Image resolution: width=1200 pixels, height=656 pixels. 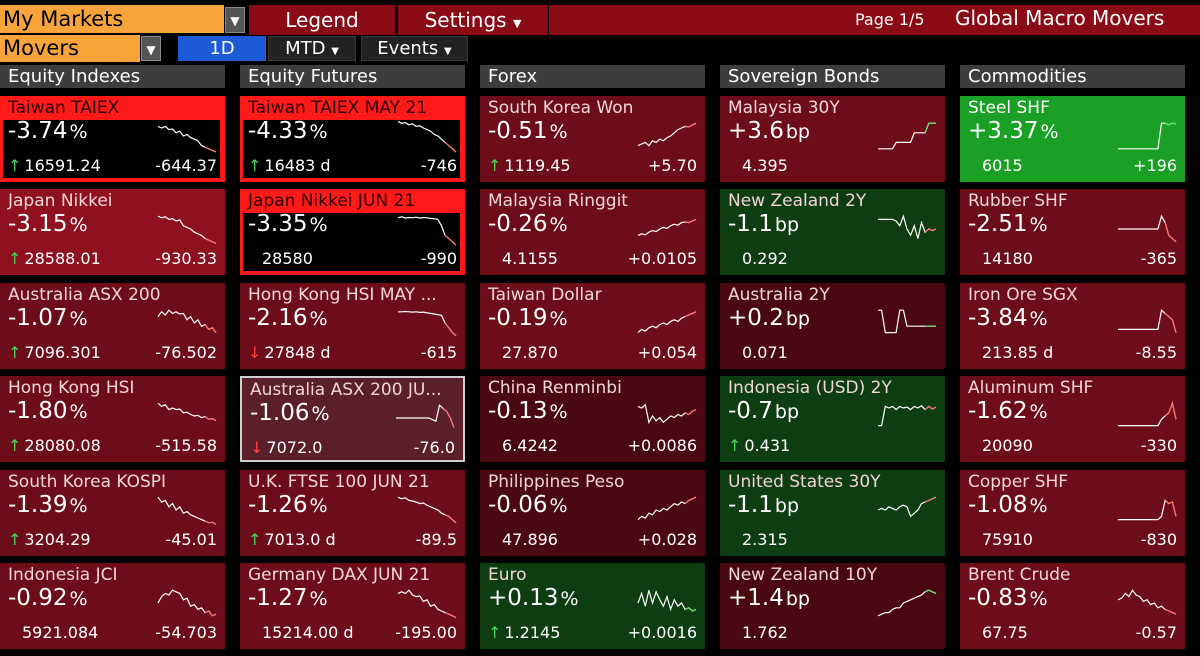 I want to click on last-price: ↑ 7096.301, so click(x=54, y=352).